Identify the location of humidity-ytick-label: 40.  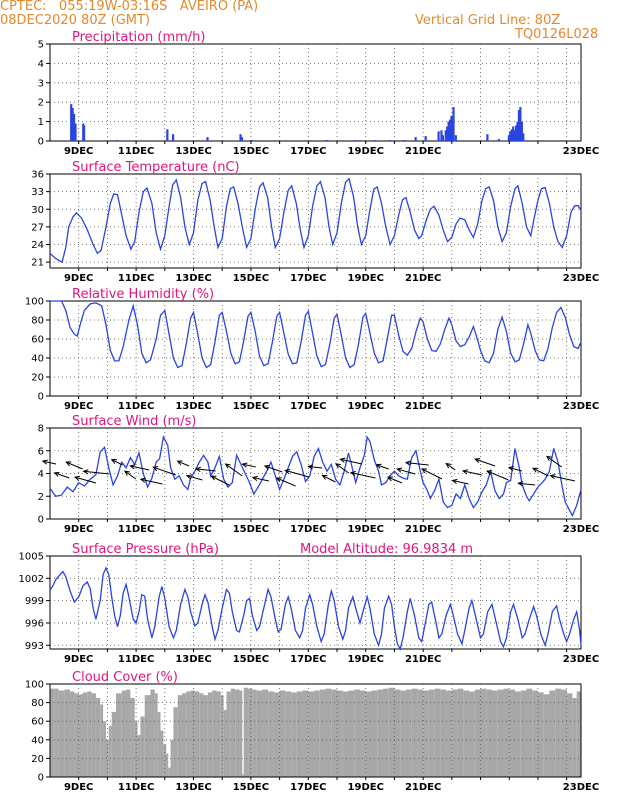
(37, 359).